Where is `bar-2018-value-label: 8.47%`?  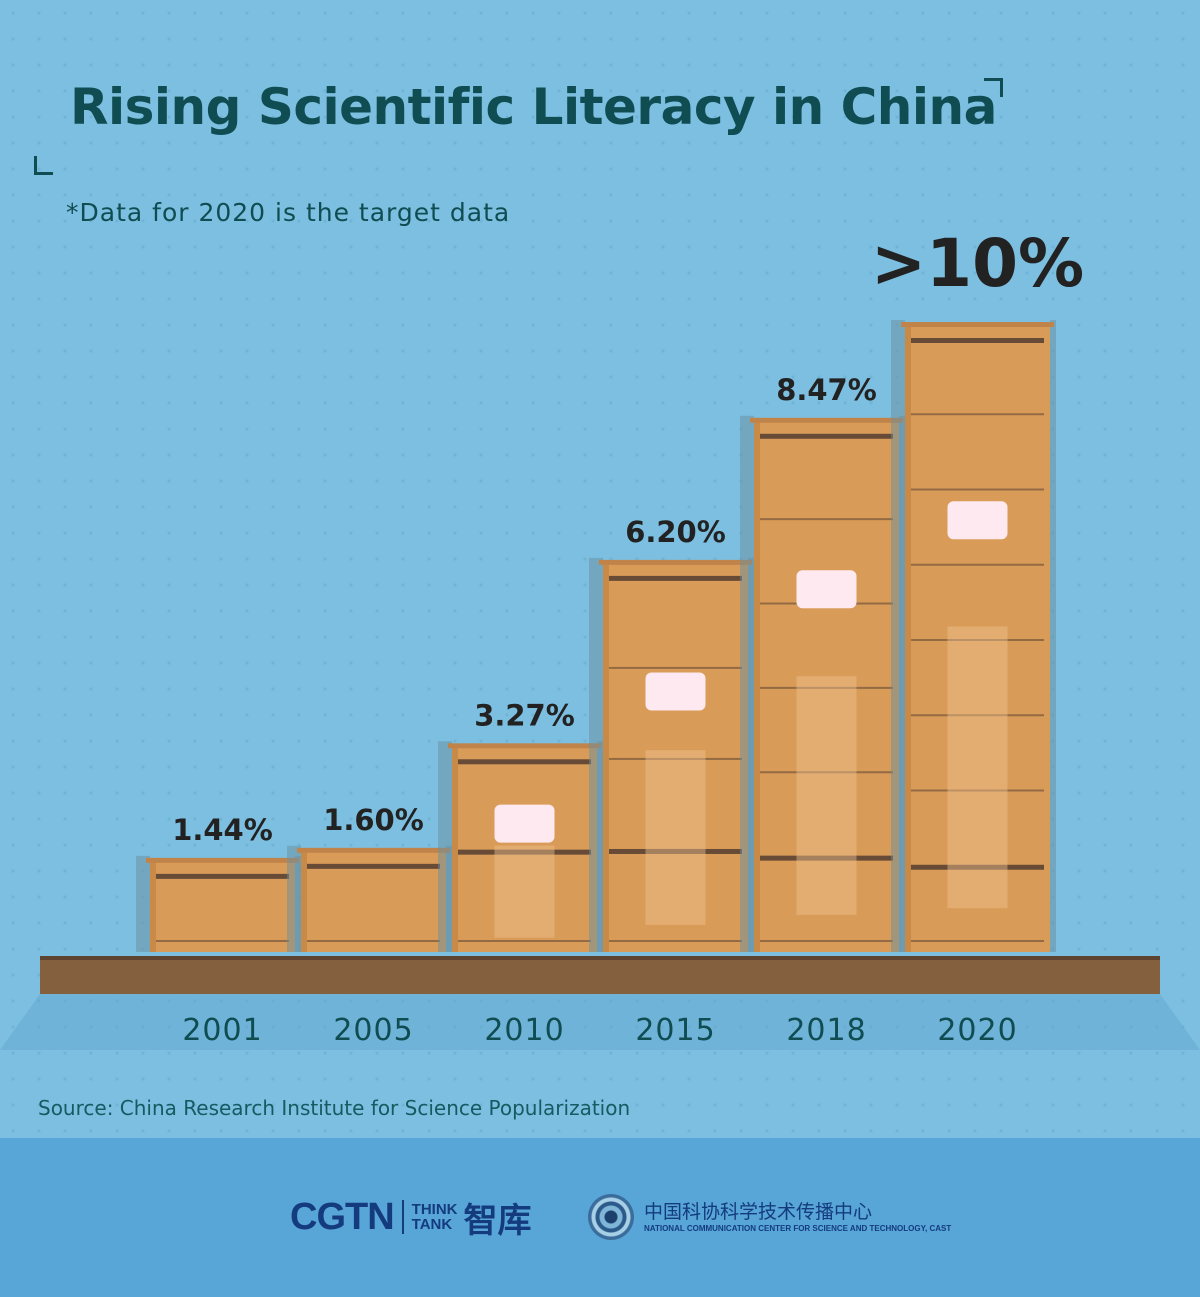 bar-2018-value-label: 8.47% is located at coordinates (826, 390).